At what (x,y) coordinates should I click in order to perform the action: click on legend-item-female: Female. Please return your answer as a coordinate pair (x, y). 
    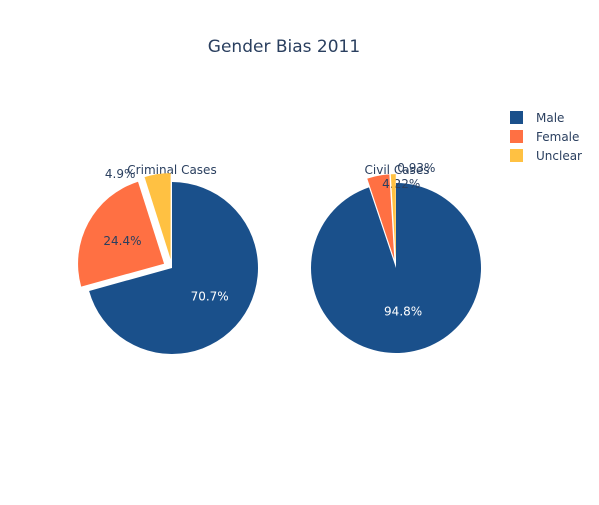
    Looking at the image, I should click on (544, 137).